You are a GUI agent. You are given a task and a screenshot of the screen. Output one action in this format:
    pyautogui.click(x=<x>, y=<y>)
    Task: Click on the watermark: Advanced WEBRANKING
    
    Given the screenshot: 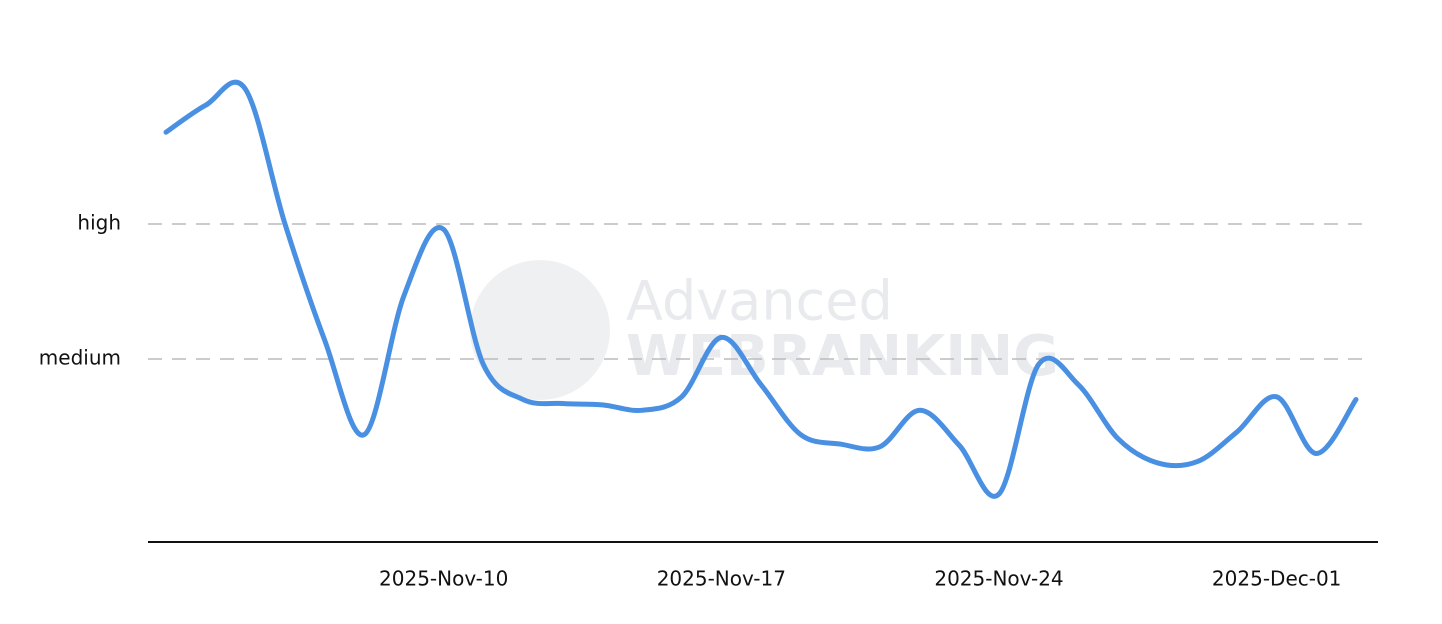 What is the action you would take?
    pyautogui.click(x=764, y=330)
    